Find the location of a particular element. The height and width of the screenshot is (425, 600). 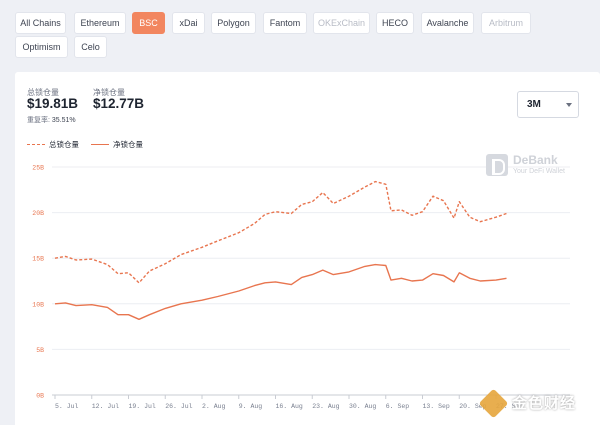

y-tick-label: 15B is located at coordinates (38, 259).